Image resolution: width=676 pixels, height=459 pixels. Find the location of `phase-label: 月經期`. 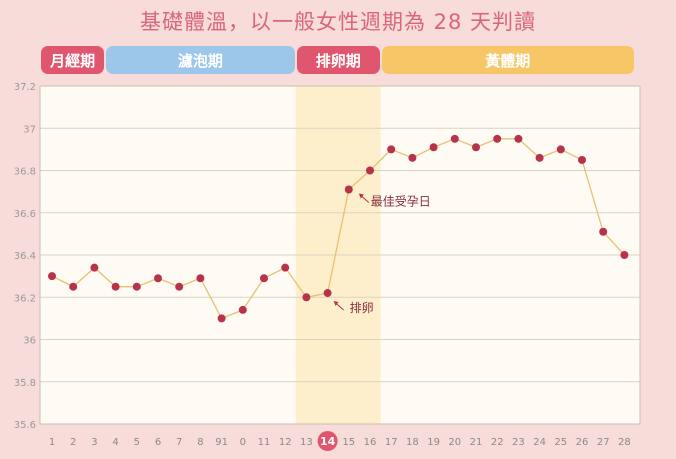

phase-label: 月經期 is located at coordinates (72, 60).